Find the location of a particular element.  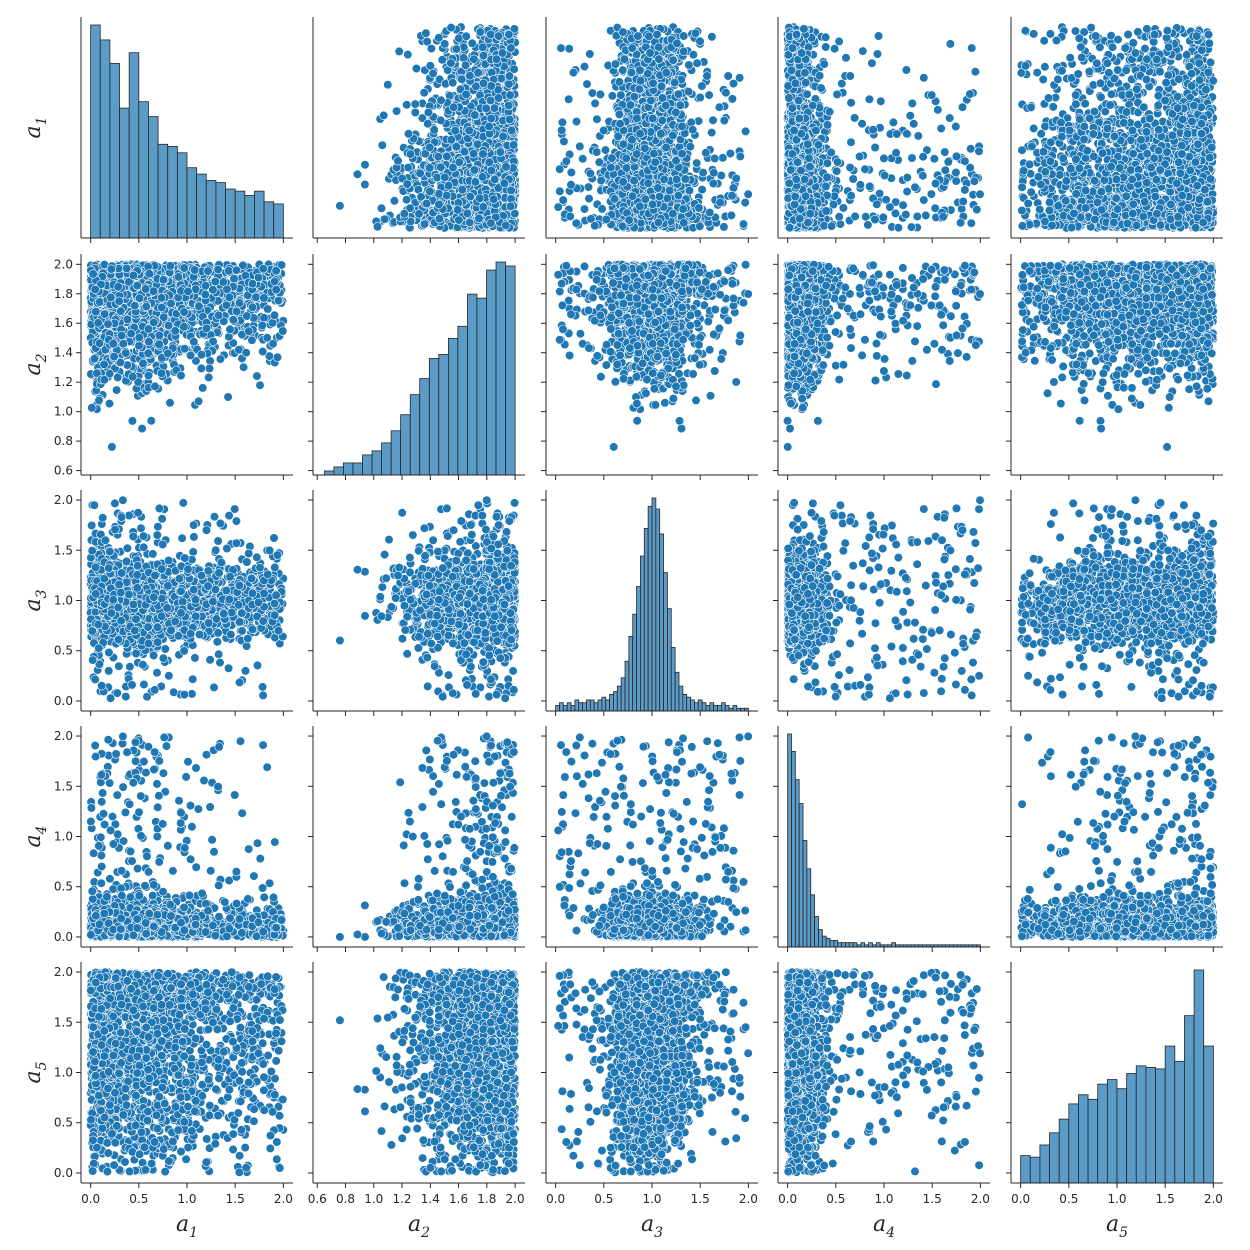

panel-a1-vs-a4 is located at coordinates (884, 127).